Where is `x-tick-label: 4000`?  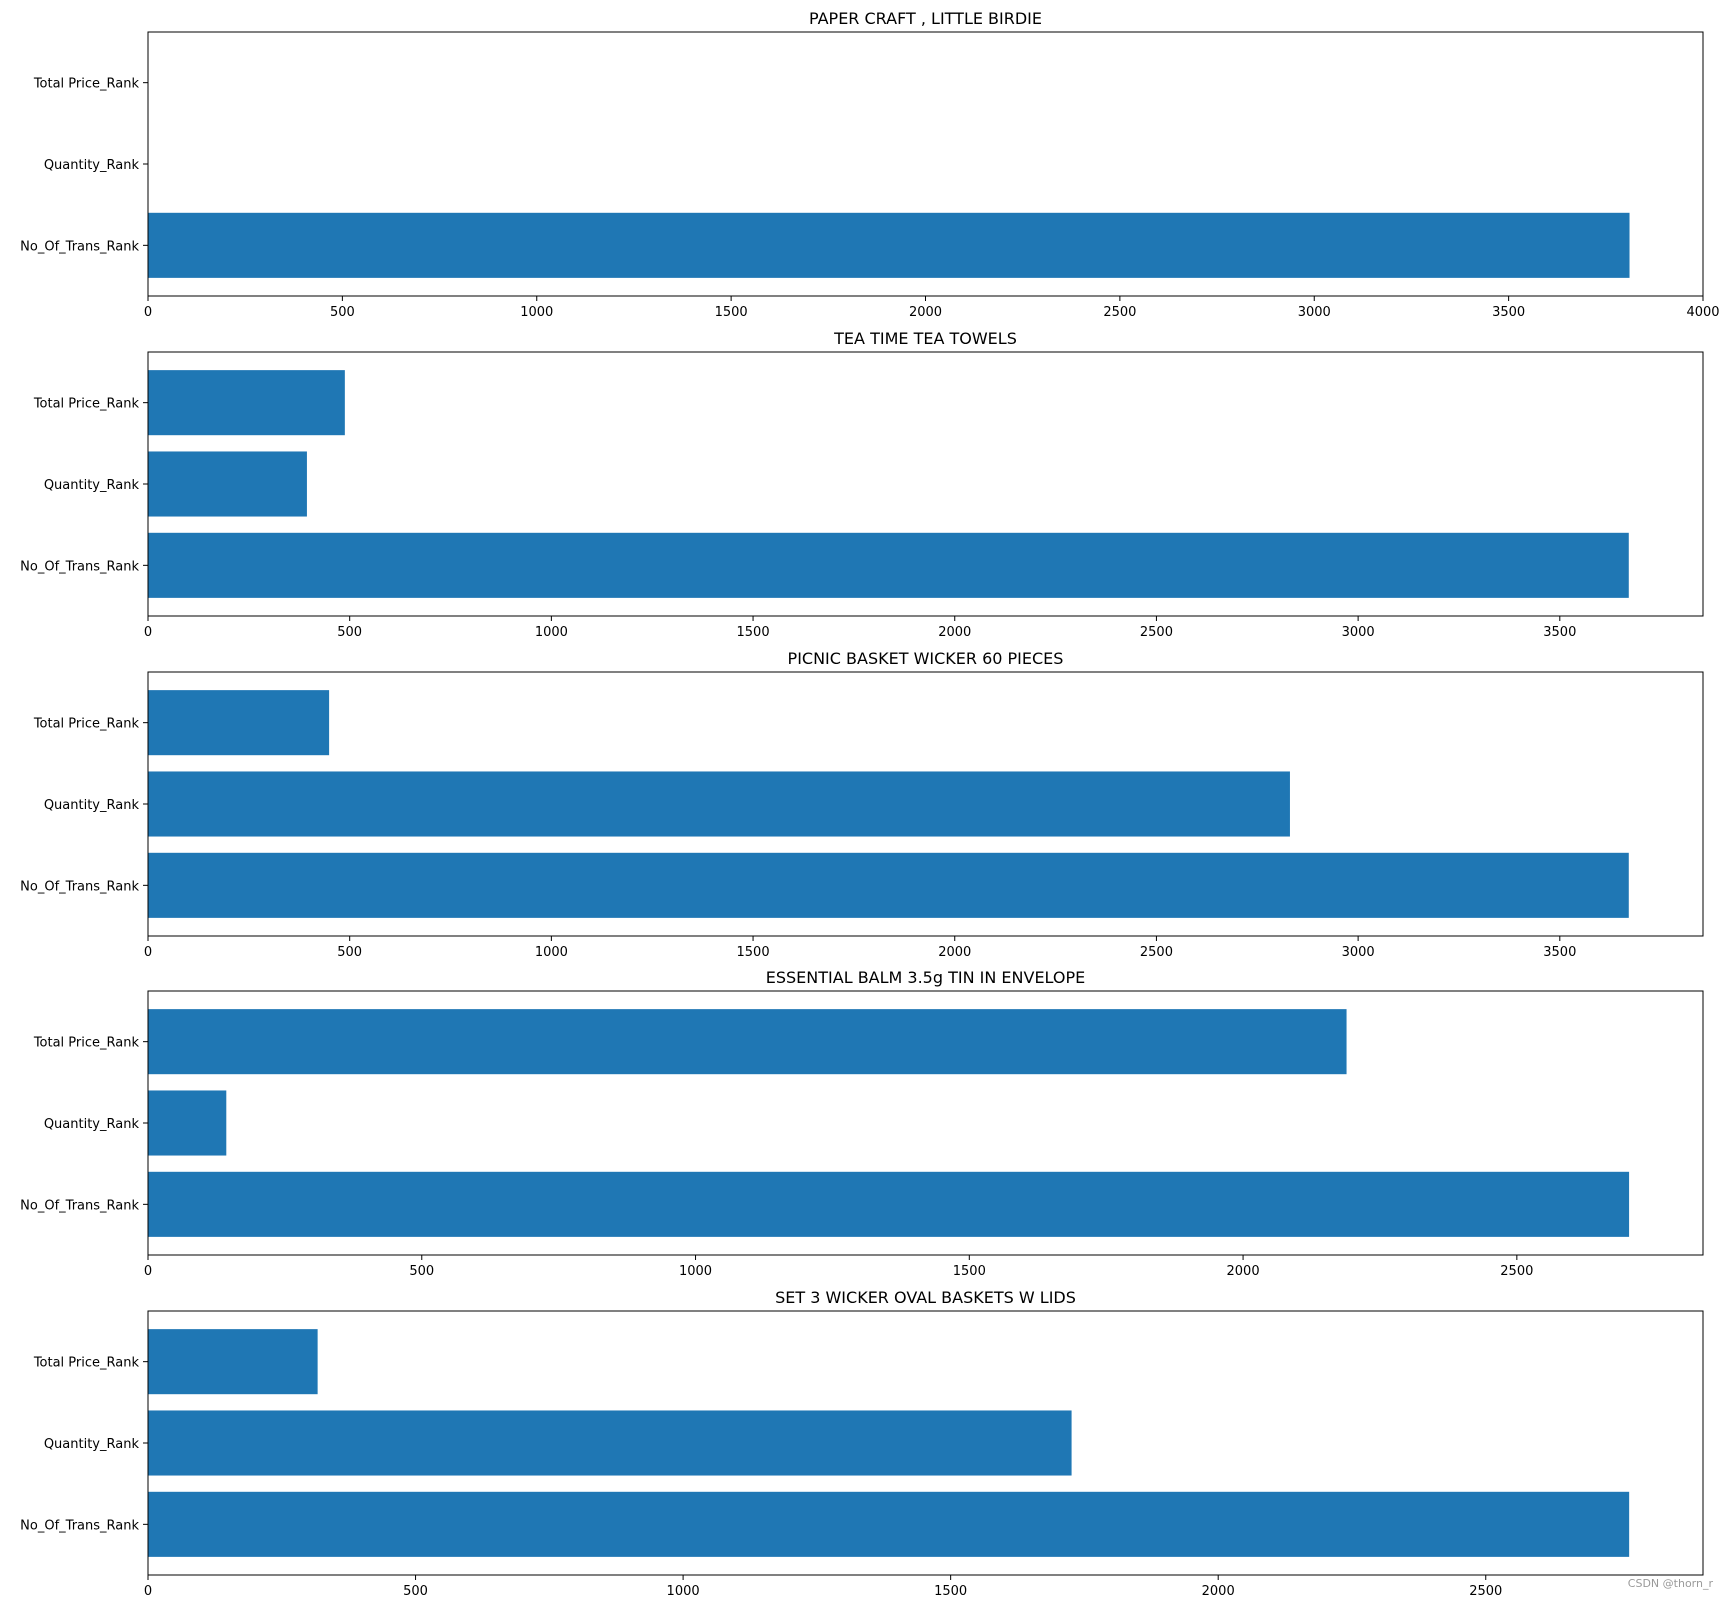 x-tick-label: 4000 is located at coordinates (1702, 312).